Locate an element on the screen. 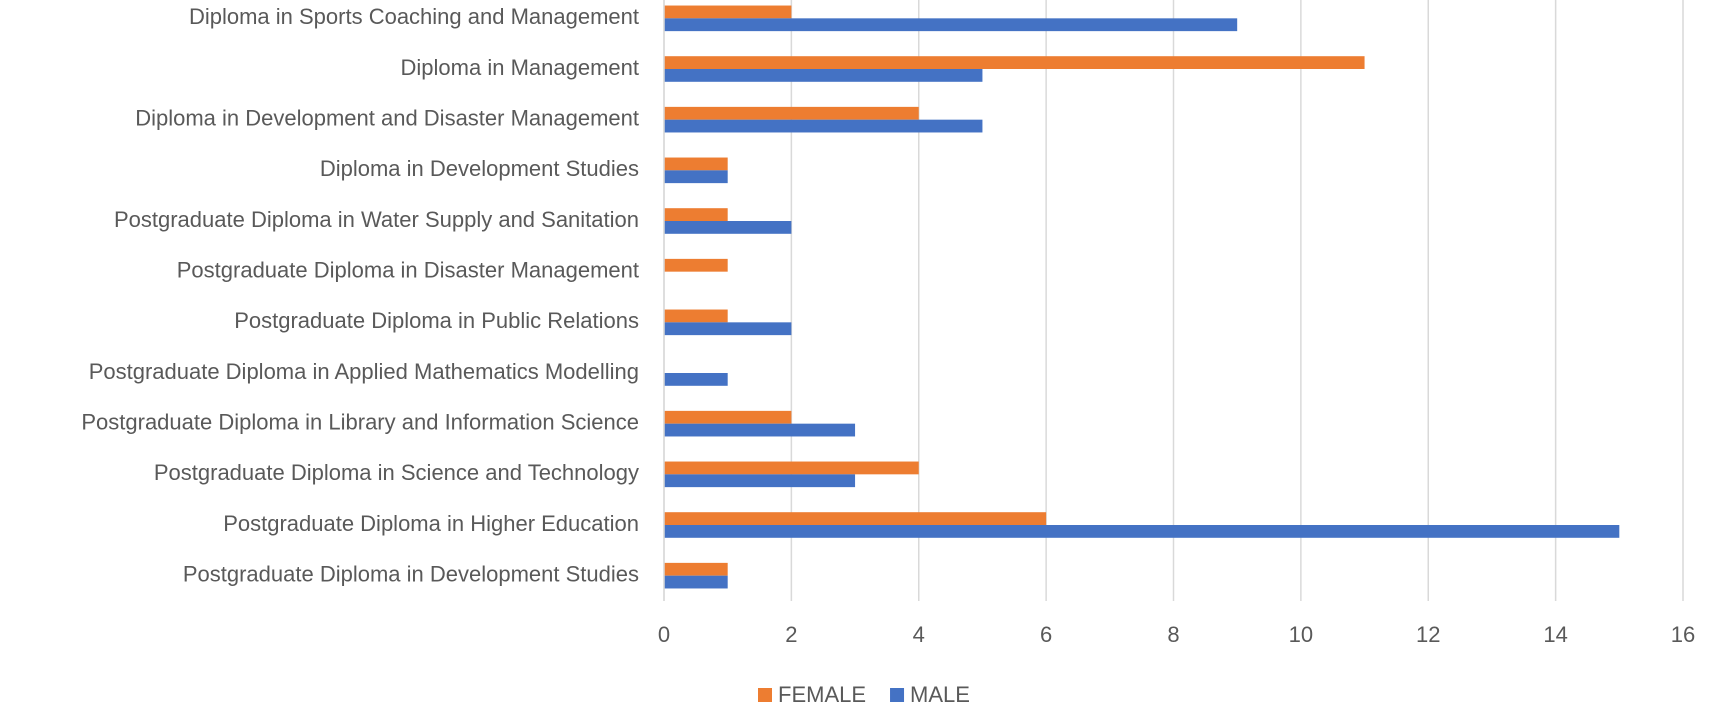 This screenshot has height=709, width=1711. x-tick-label: 0 is located at coordinates (664, 634).